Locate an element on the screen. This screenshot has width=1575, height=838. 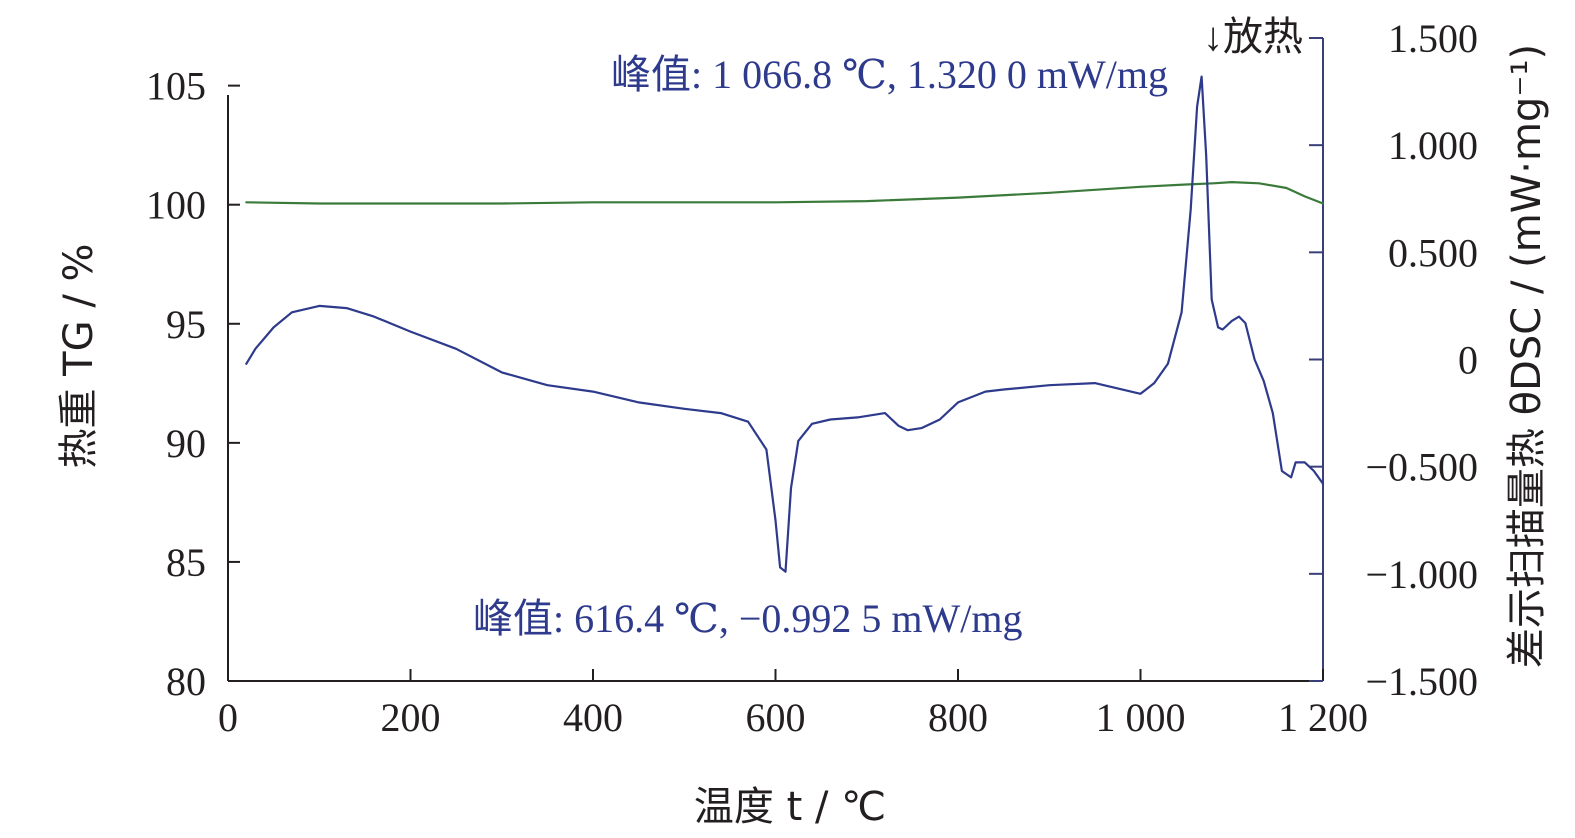
x-tick-label: 400 is located at coordinates (593, 717).